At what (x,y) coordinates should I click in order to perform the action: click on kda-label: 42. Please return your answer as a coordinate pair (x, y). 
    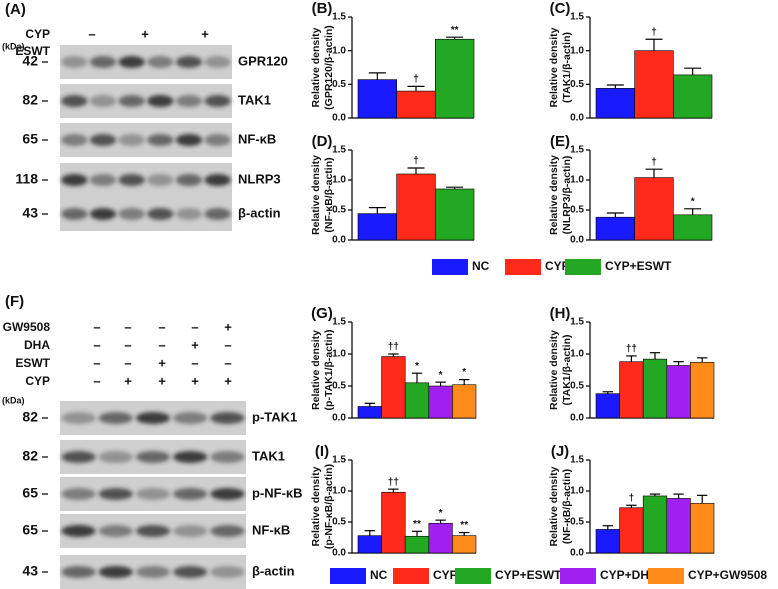
    Looking at the image, I should click on (30, 61).